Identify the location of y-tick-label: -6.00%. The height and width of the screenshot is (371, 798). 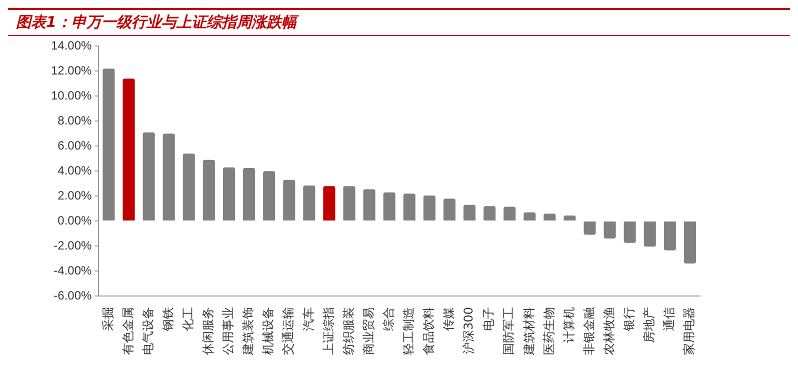
(73, 295).